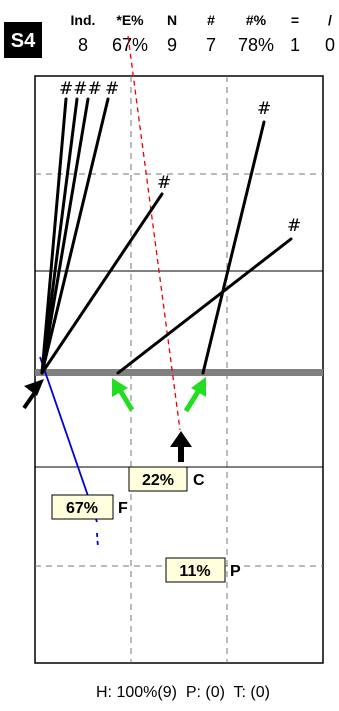 This screenshot has width=339, height=711. Describe the element at coordinates (183, 692) in the screenshot. I see `footer-summary: H: 100%(9) P: (0) T: (0)` at that location.